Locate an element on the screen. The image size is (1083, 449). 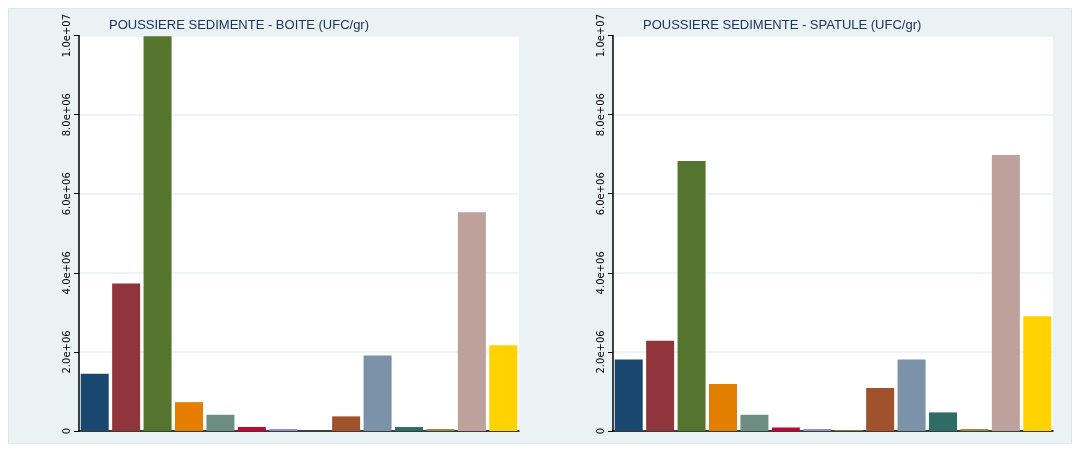
chart-title: POUSSIERE SEDIMENTE - BOITE (UFC/gr) is located at coordinates (239, 24).